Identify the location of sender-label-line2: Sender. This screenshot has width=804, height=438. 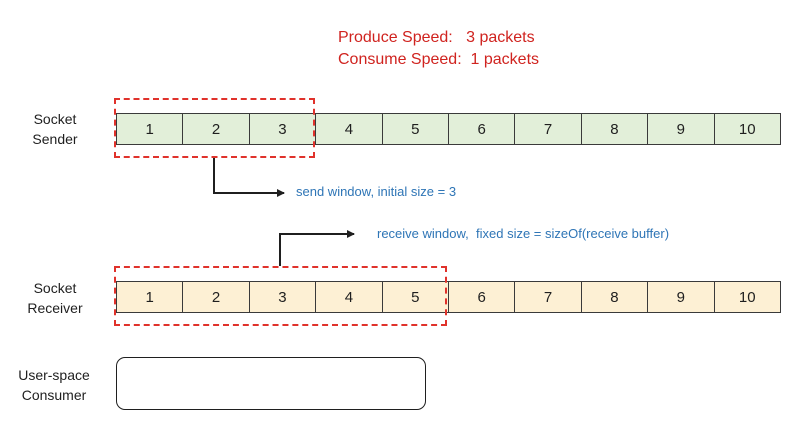
(55, 139).